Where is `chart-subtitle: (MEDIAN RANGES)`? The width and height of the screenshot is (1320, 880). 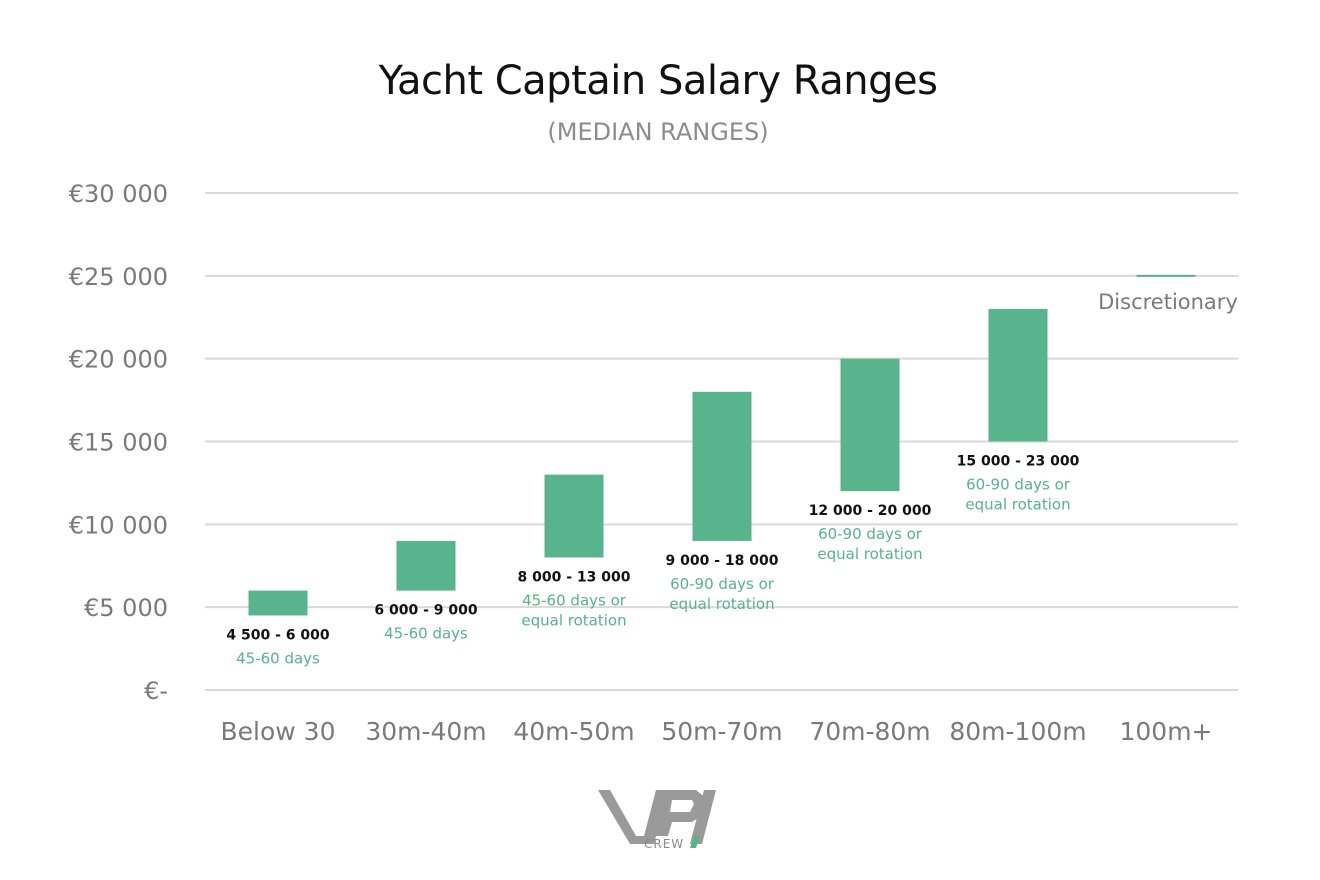 chart-subtitle: (MEDIAN RANGES) is located at coordinates (658, 132).